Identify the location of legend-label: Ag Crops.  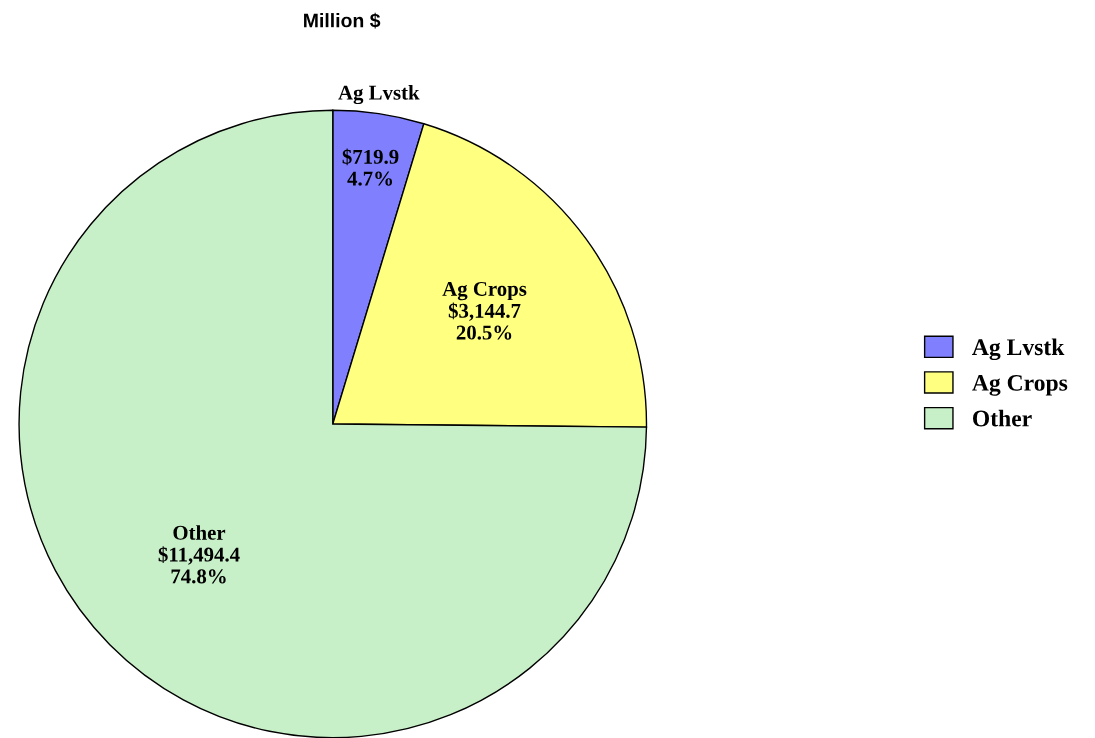
(1020, 385).